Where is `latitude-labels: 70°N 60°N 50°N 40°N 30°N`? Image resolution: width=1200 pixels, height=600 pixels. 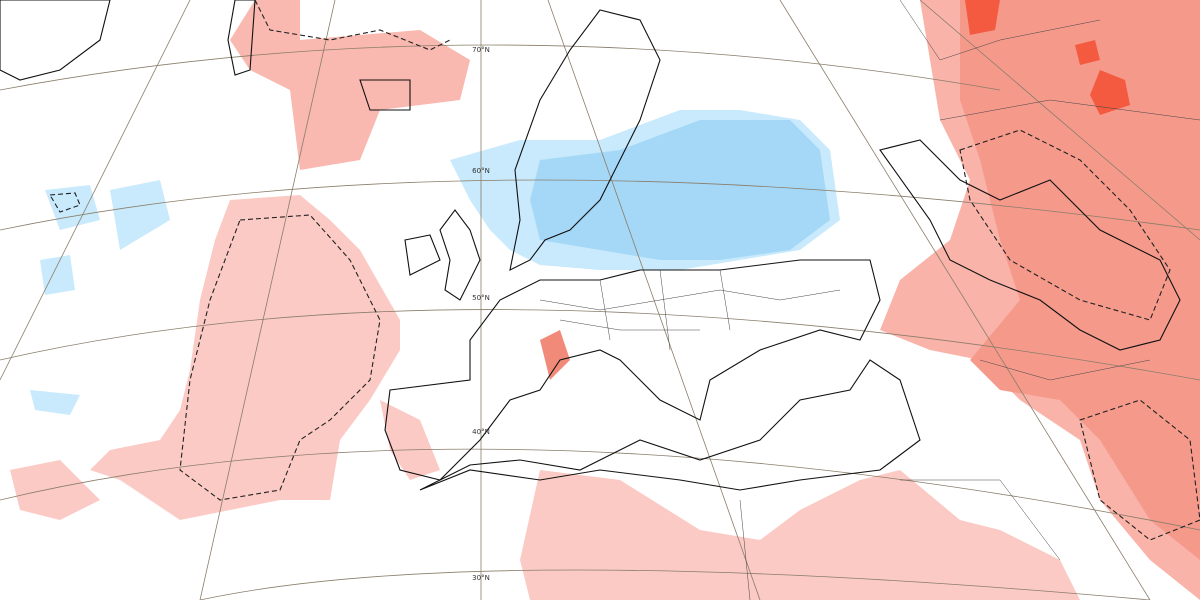 latitude-labels: 70°N 60°N 50°N 40°N 30°N is located at coordinates (481, 314).